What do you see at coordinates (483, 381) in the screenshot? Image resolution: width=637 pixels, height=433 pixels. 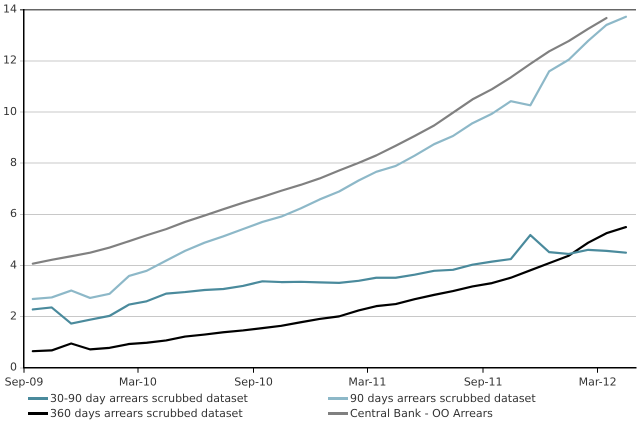 I see `x-tick-label: Sep-11` at bounding box center [483, 381].